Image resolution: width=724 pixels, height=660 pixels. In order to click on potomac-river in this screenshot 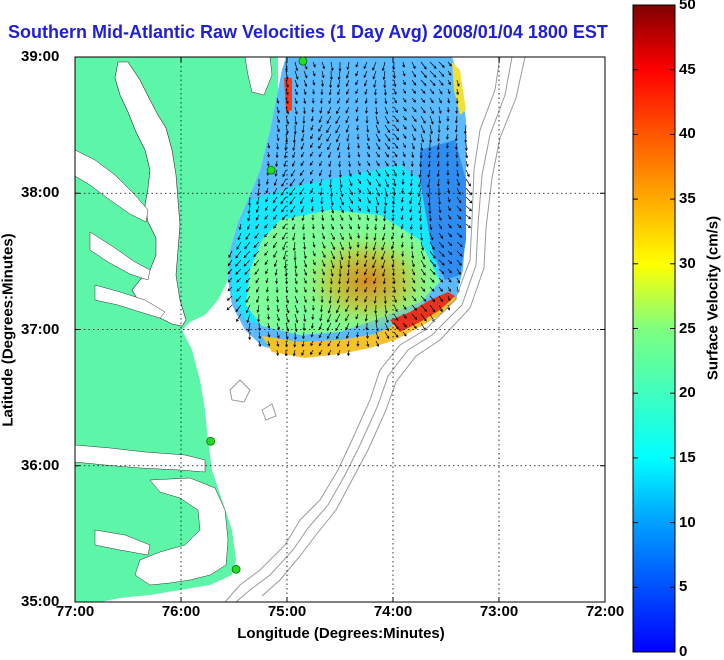, I will do `click(112, 186)`.